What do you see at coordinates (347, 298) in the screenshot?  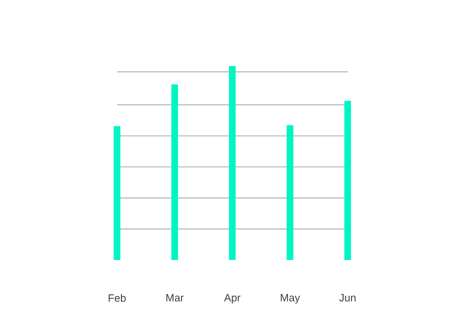 I see `x-tick-label: Jun` at bounding box center [347, 298].